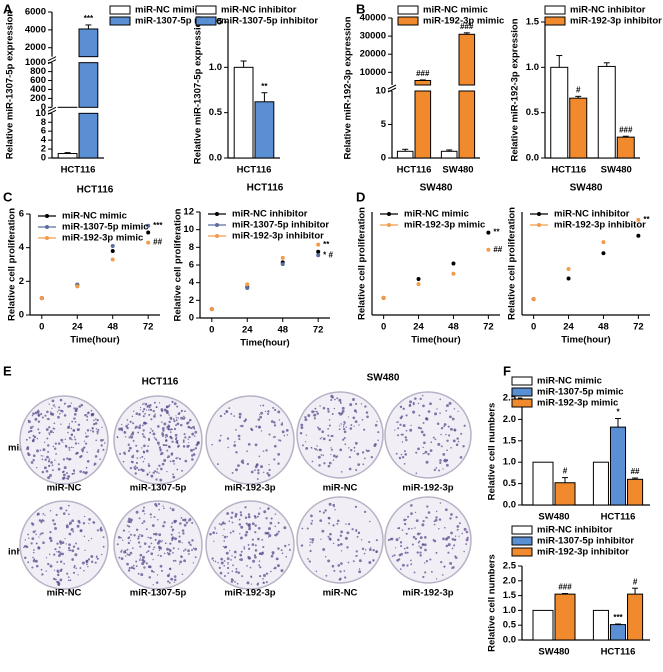  I want to click on chart-title: SW480, so click(436, 188).